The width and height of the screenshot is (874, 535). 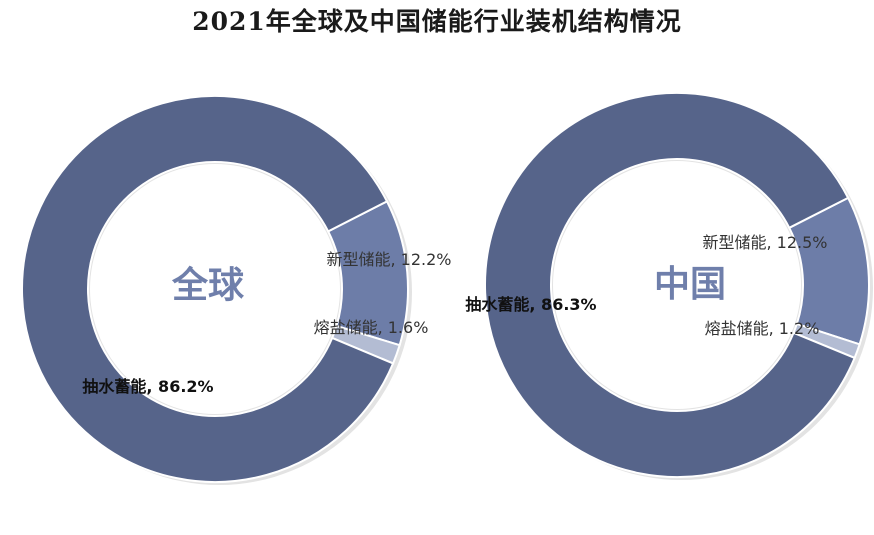 What do you see at coordinates (690, 284) in the screenshot?
I see `center-label: 中国` at bounding box center [690, 284].